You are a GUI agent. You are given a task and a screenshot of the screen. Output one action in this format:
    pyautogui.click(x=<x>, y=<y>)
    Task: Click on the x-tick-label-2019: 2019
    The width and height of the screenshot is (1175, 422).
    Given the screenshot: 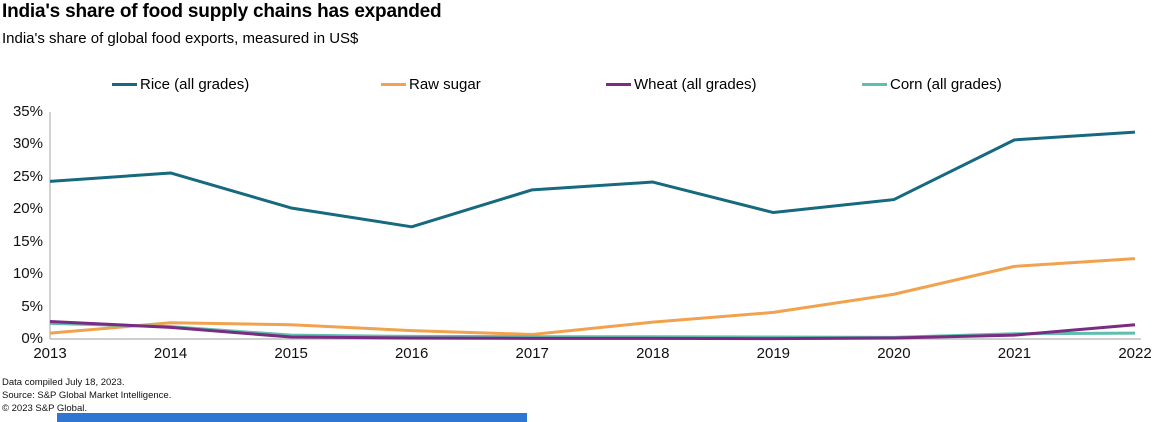 What is the action you would take?
    pyautogui.click(x=773, y=353)
    